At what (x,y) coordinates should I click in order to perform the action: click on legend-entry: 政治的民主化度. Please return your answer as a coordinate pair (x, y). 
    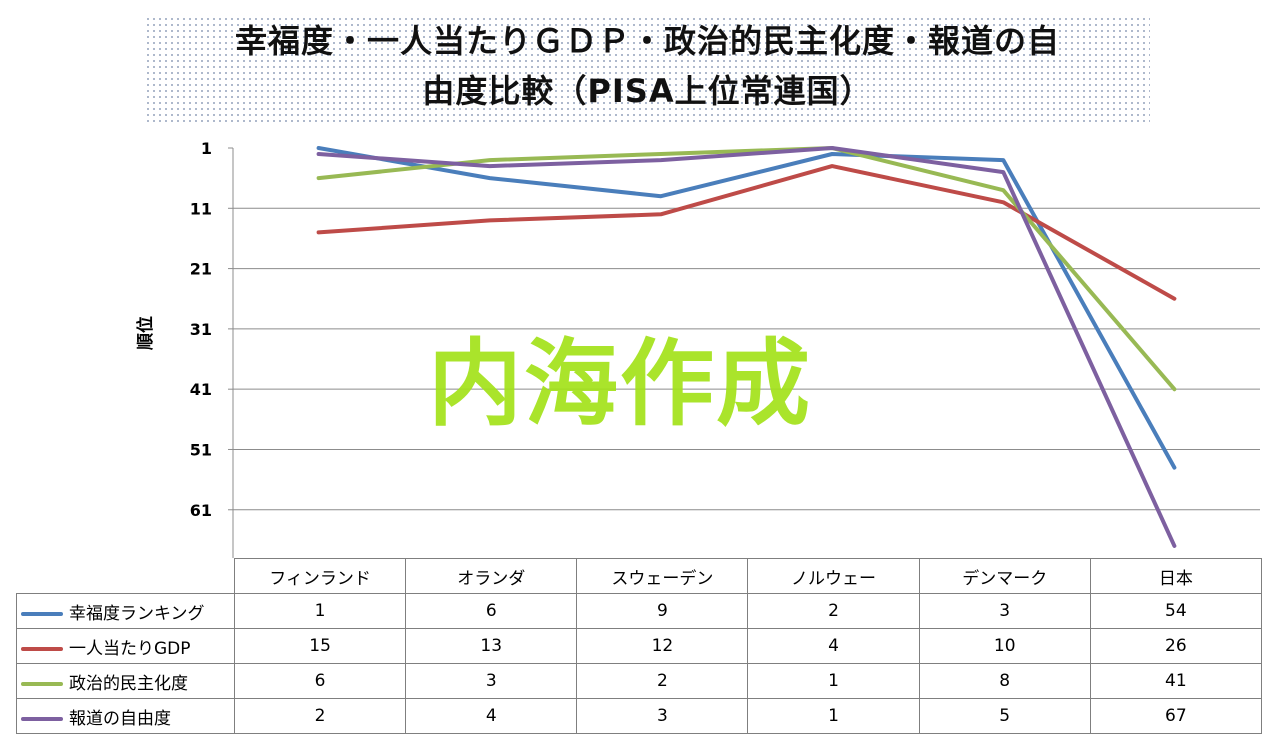
    Looking at the image, I should click on (125, 681).